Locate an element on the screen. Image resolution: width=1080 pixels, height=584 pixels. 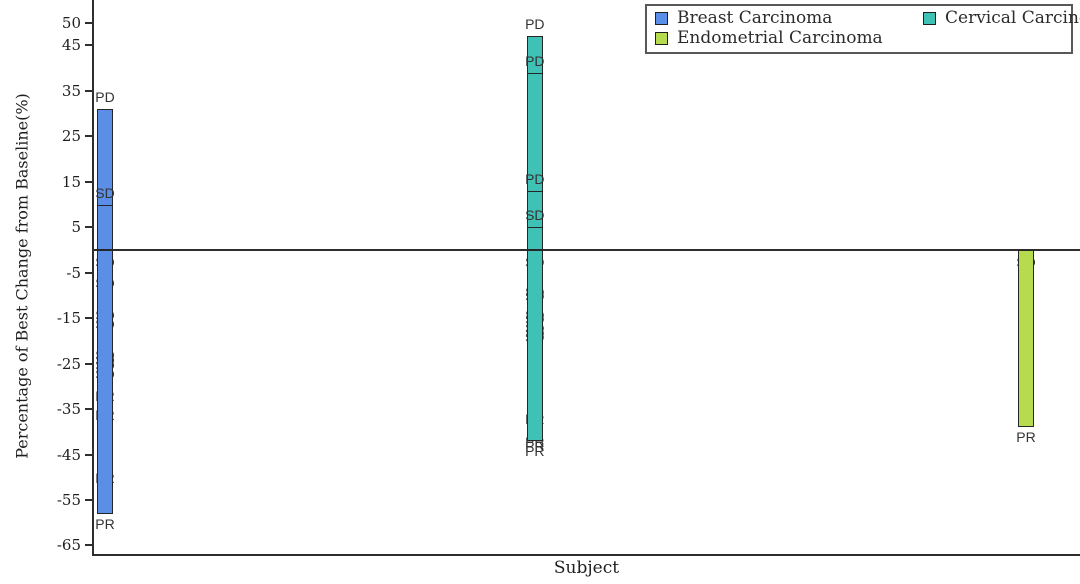
legend-label: Cervical Carcinoma is located at coordinates (1012, 18).